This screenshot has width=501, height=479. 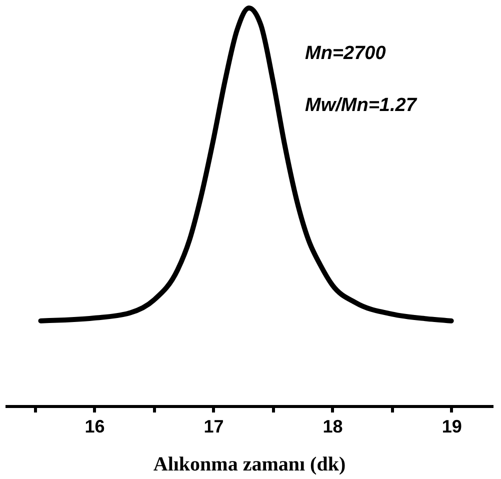 I want to click on x-tick-label: 19, so click(x=452, y=426).